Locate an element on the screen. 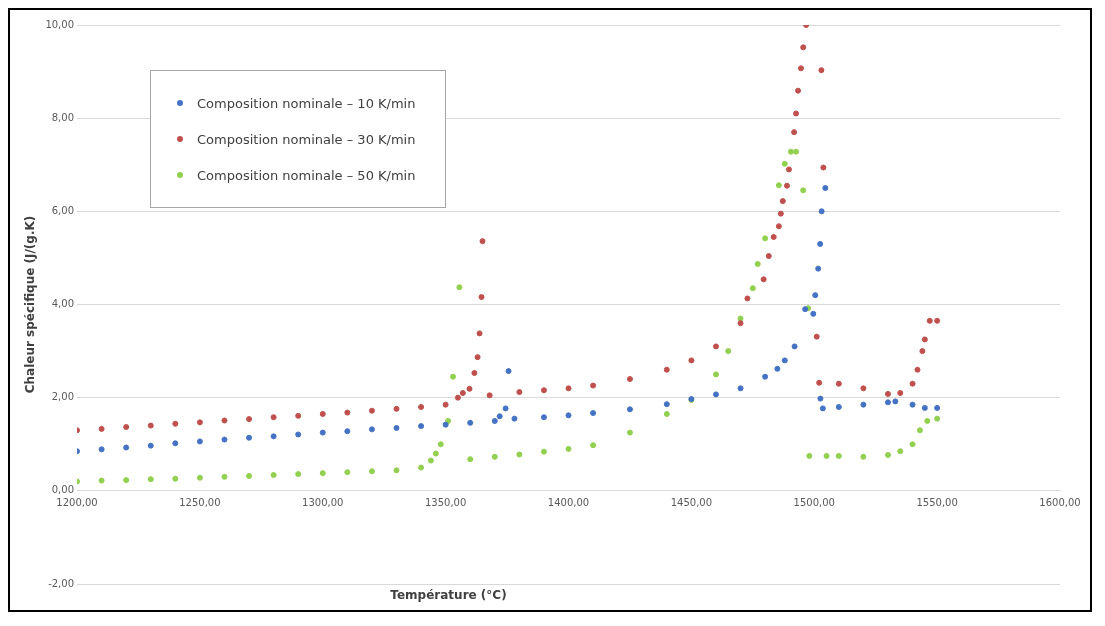 This screenshot has width=1105, height=626. x-tick-label: 1600,00 is located at coordinates (1060, 503).